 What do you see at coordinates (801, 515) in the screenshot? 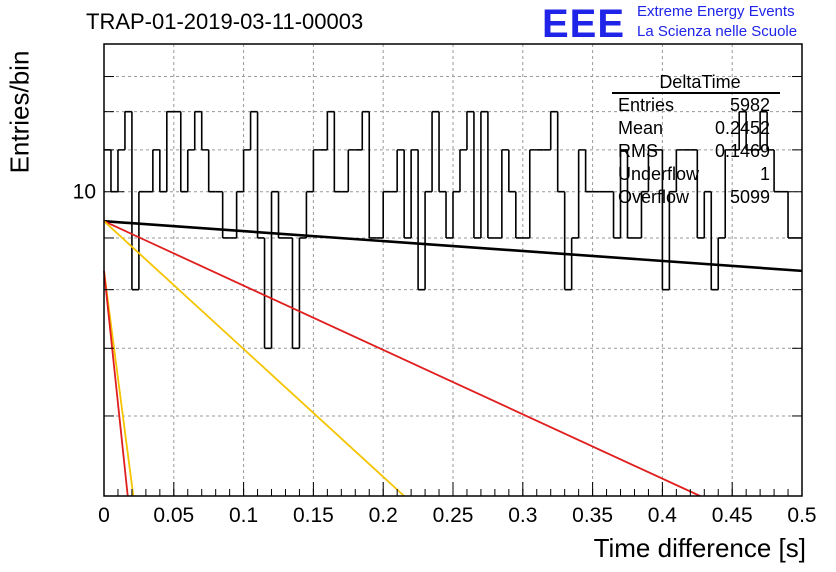
I see `x-tick-label: 0.5` at bounding box center [801, 515].